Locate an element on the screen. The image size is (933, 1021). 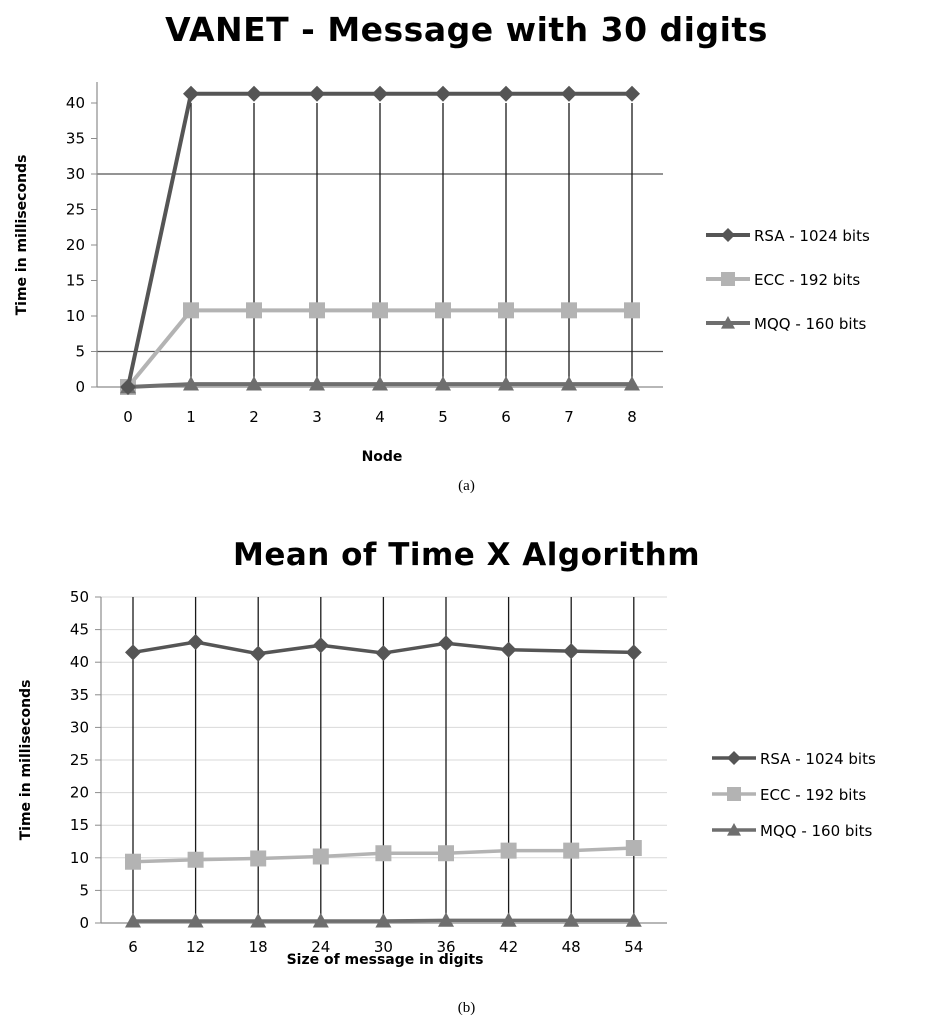
chart-a-y-tick-label: 20 is located at coordinates (75, 245).